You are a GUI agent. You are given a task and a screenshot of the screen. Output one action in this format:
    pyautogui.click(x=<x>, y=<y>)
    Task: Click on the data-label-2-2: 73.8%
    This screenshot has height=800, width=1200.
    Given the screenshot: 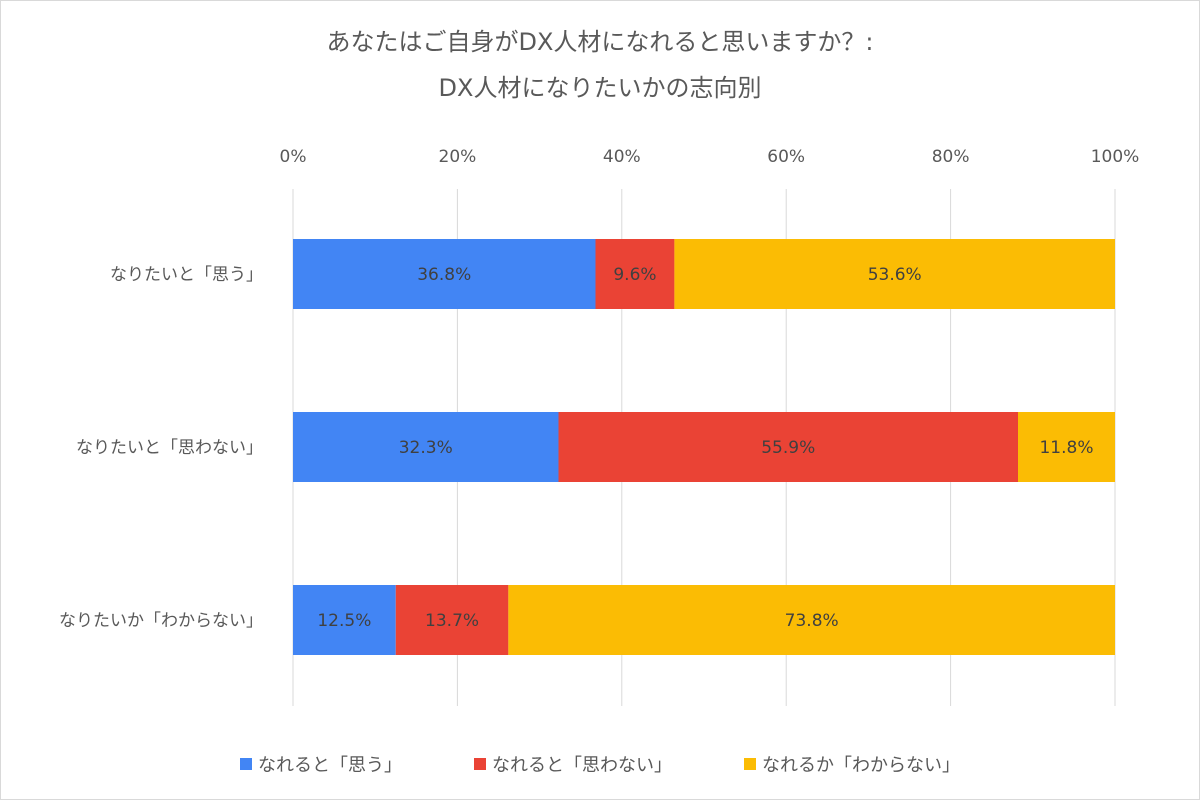 What is the action you would take?
    pyautogui.click(x=812, y=621)
    